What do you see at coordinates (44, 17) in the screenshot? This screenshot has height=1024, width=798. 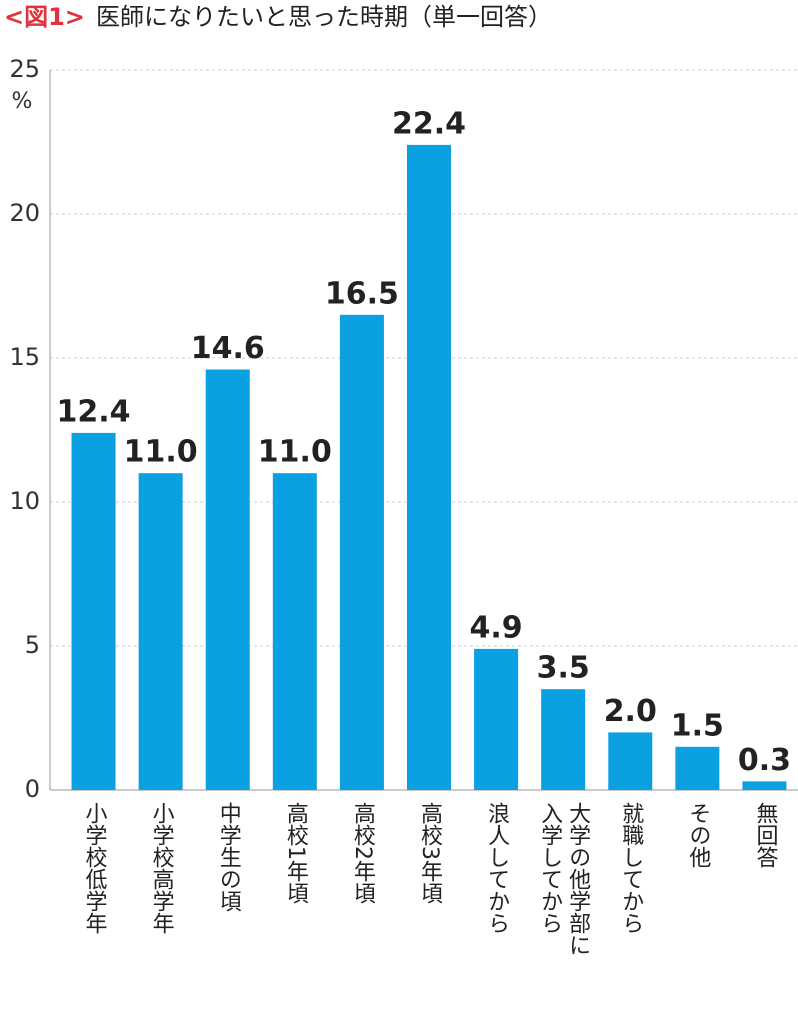 I see `figure-label: <図1>` at bounding box center [44, 17].